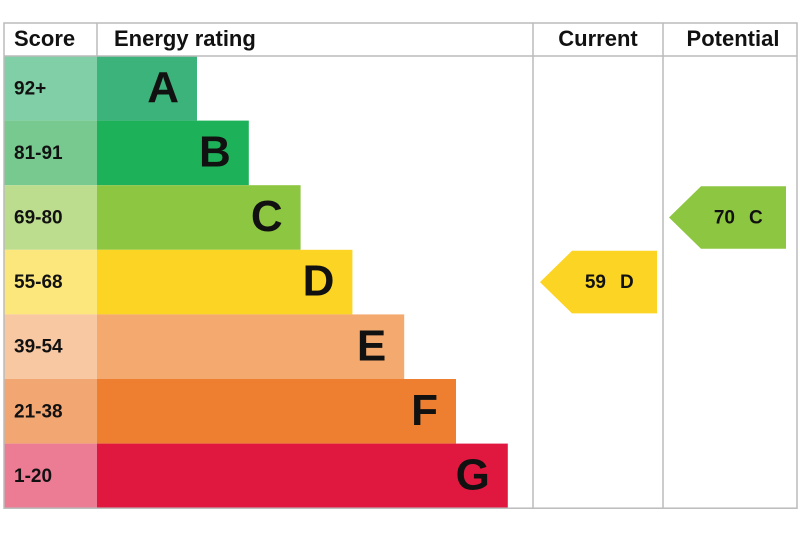 The height and width of the screenshot is (533, 800). I want to click on score-label: 1-20, so click(33, 476).